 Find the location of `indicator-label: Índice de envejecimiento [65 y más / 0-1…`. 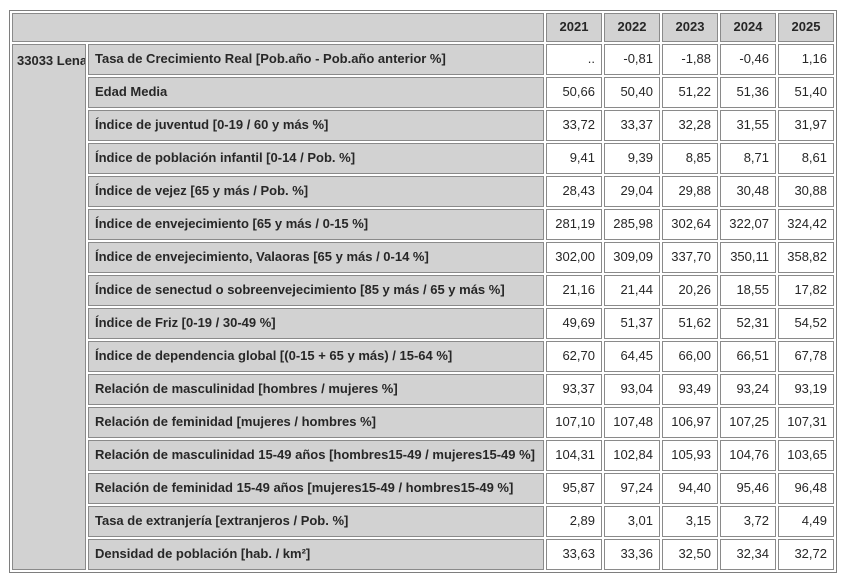

indicator-label: Índice de envejecimiento [65 y más / 0-1… is located at coordinates (316, 224).